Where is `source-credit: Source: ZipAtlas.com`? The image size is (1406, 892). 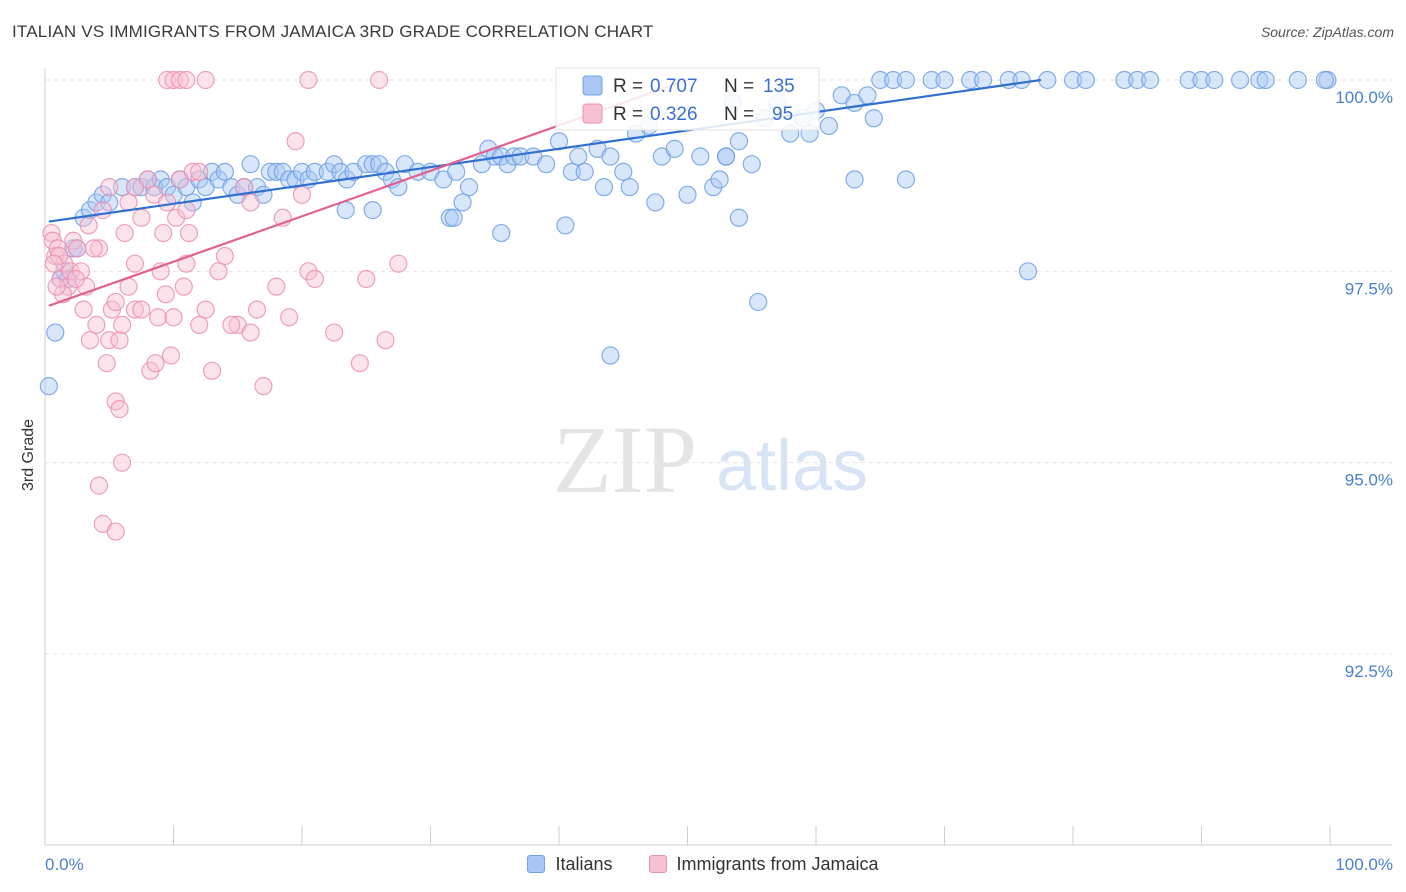 source-credit: Source: ZipAtlas.com is located at coordinates (1327, 32).